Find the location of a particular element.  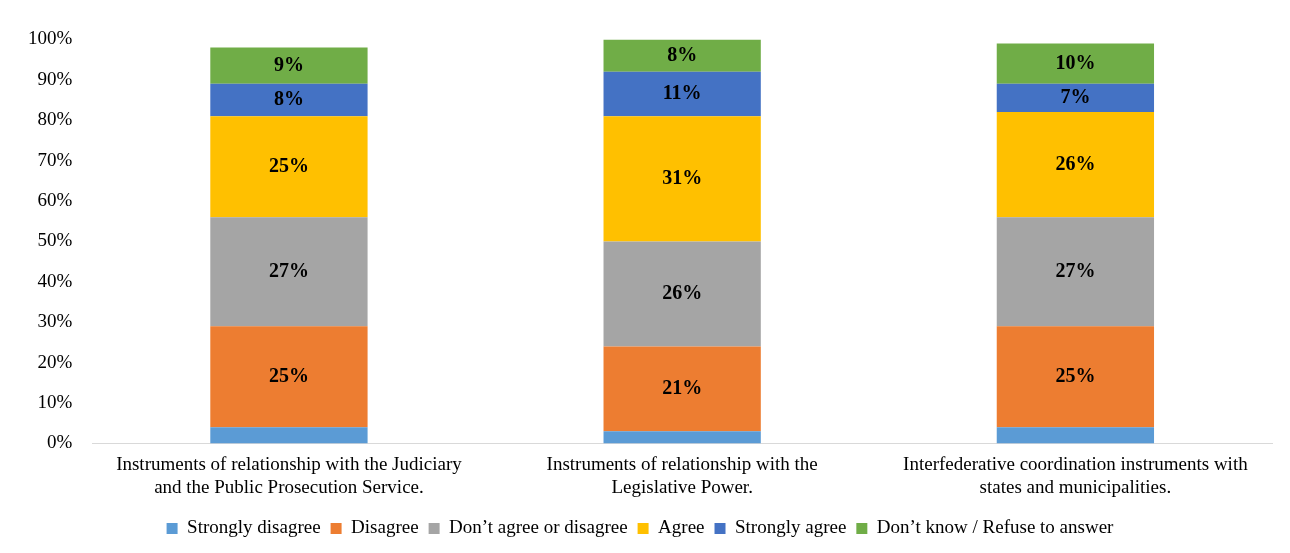

legend-label: Strongly disagree is located at coordinates (254, 527).